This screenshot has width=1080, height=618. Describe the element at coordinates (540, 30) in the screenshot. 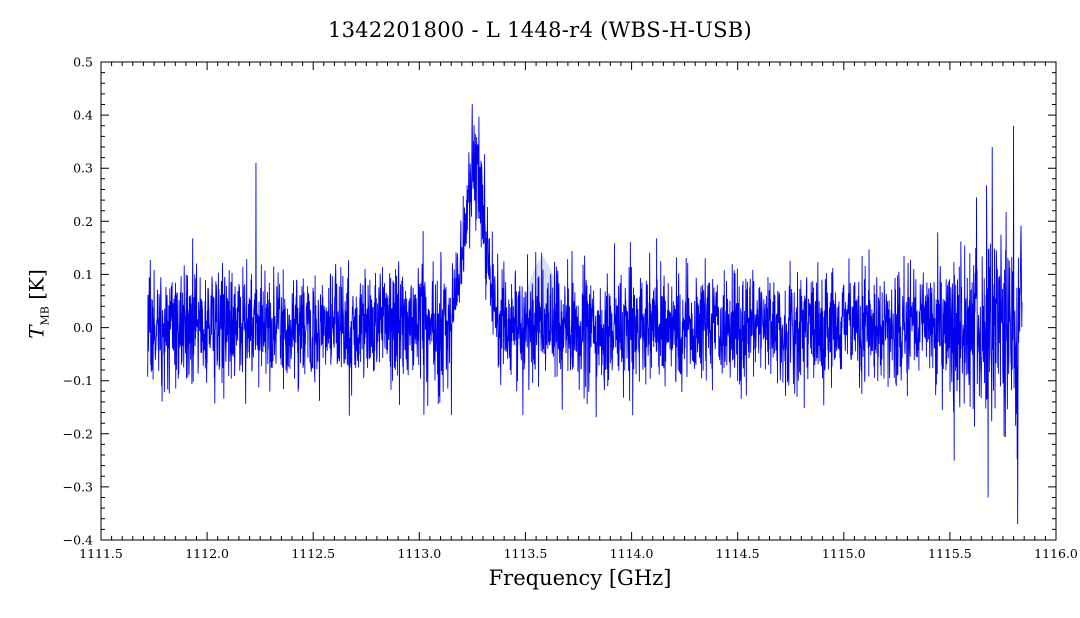

I see `chart-title: 1342201800 - L 1448-r4 (WBS-H-USB)` at that location.